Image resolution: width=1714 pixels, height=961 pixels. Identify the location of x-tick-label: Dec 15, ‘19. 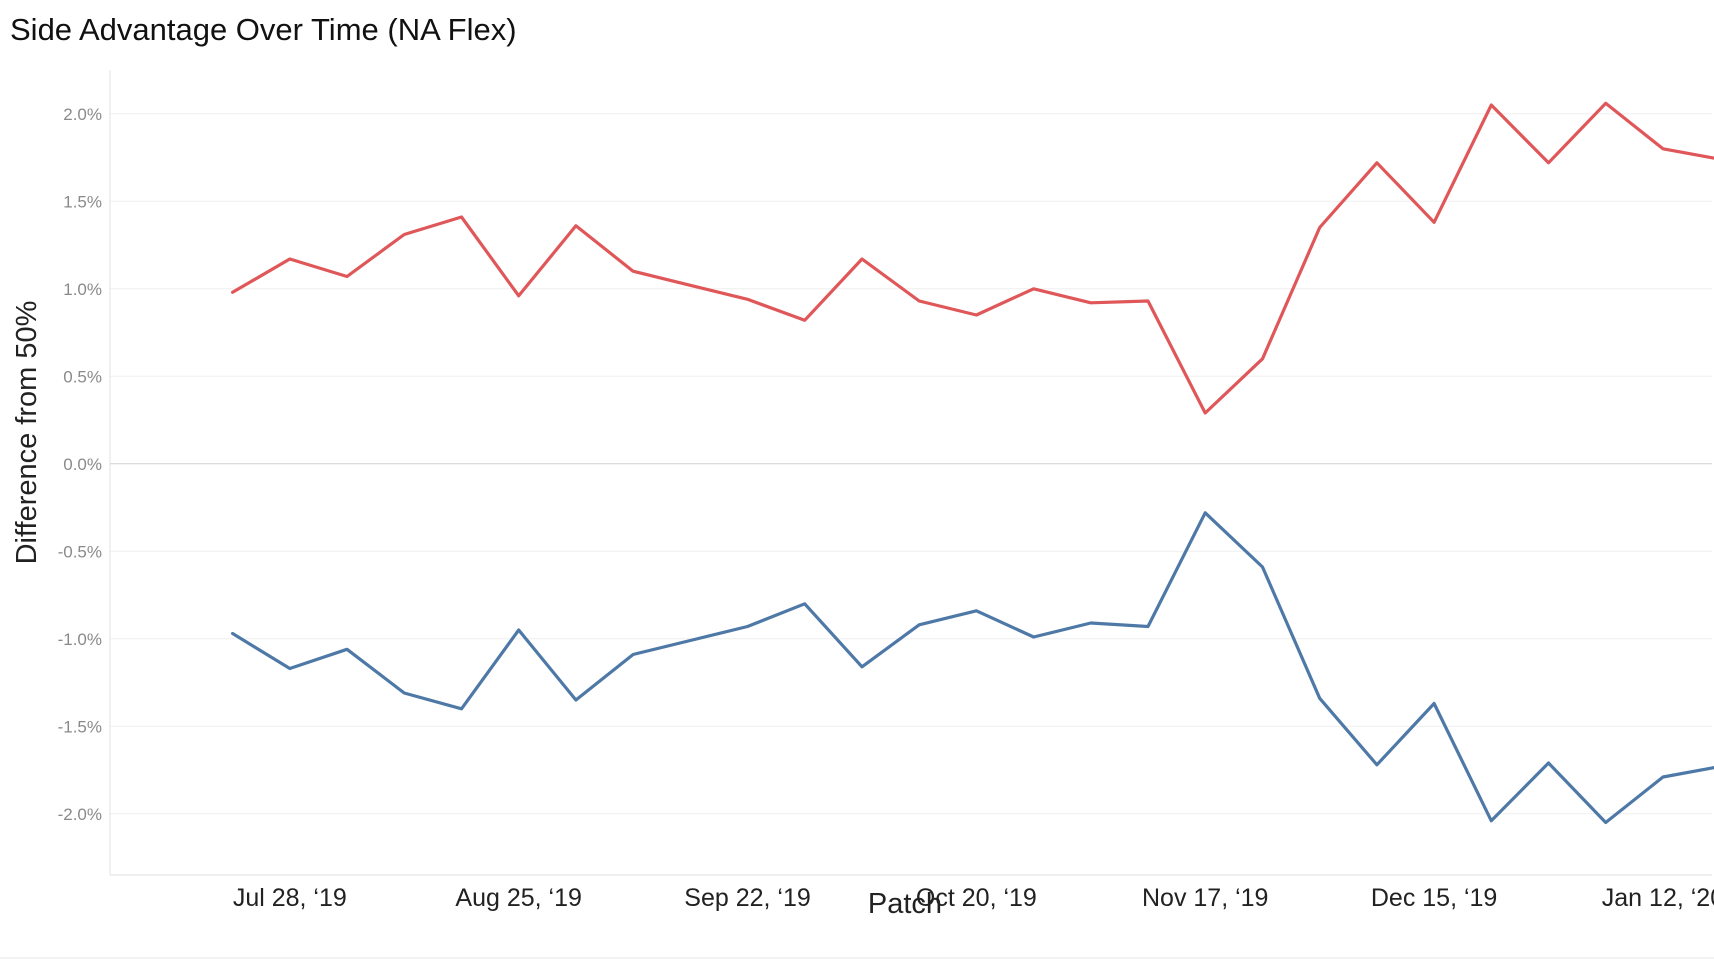
(1434, 898).